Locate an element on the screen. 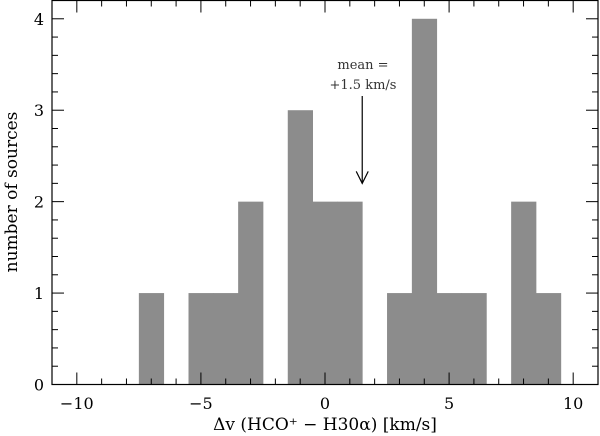  y-tick-label: 3 is located at coordinates (39, 110).